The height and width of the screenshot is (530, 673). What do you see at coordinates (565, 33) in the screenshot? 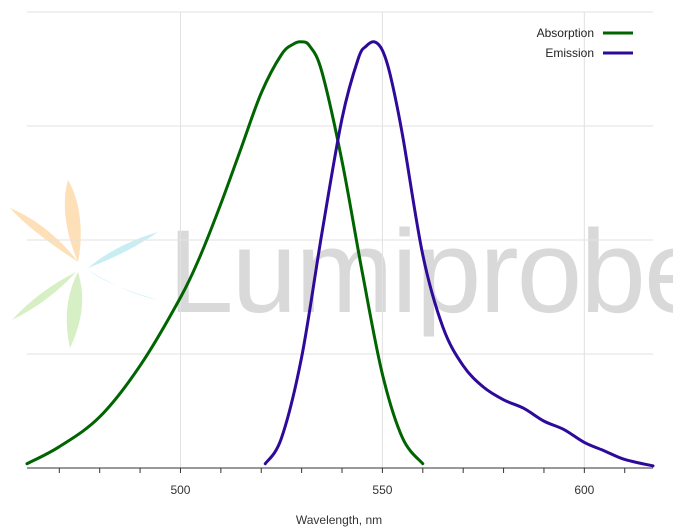
I see `legend-label-absorption: Absorption` at bounding box center [565, 33].